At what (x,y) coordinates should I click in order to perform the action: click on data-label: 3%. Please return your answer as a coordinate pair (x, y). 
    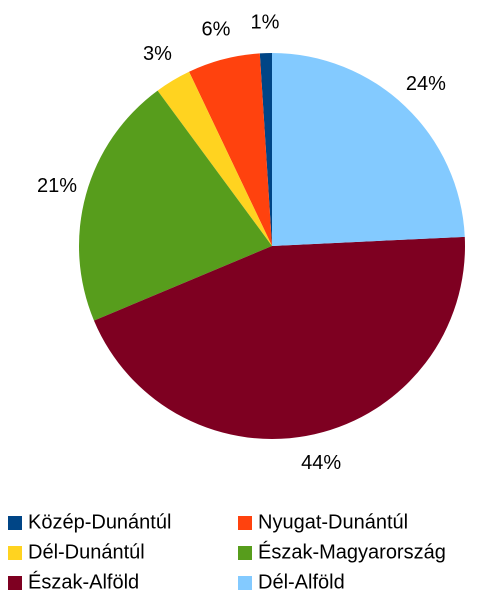
    Looking at the image, I should click on (157, 54).